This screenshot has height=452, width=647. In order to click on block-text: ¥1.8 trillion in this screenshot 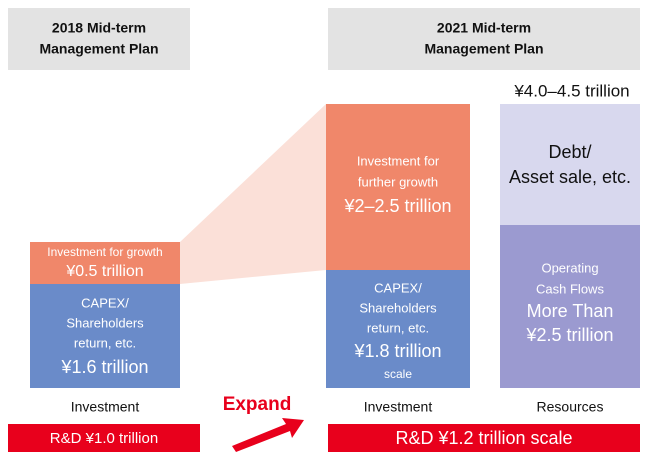, I will do `click(397, 351)`.